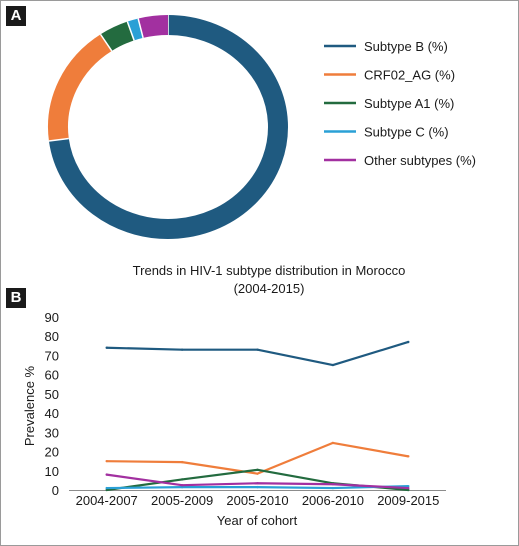  I want to click on x-axis-label: Year of cohort, so click(257, 520).